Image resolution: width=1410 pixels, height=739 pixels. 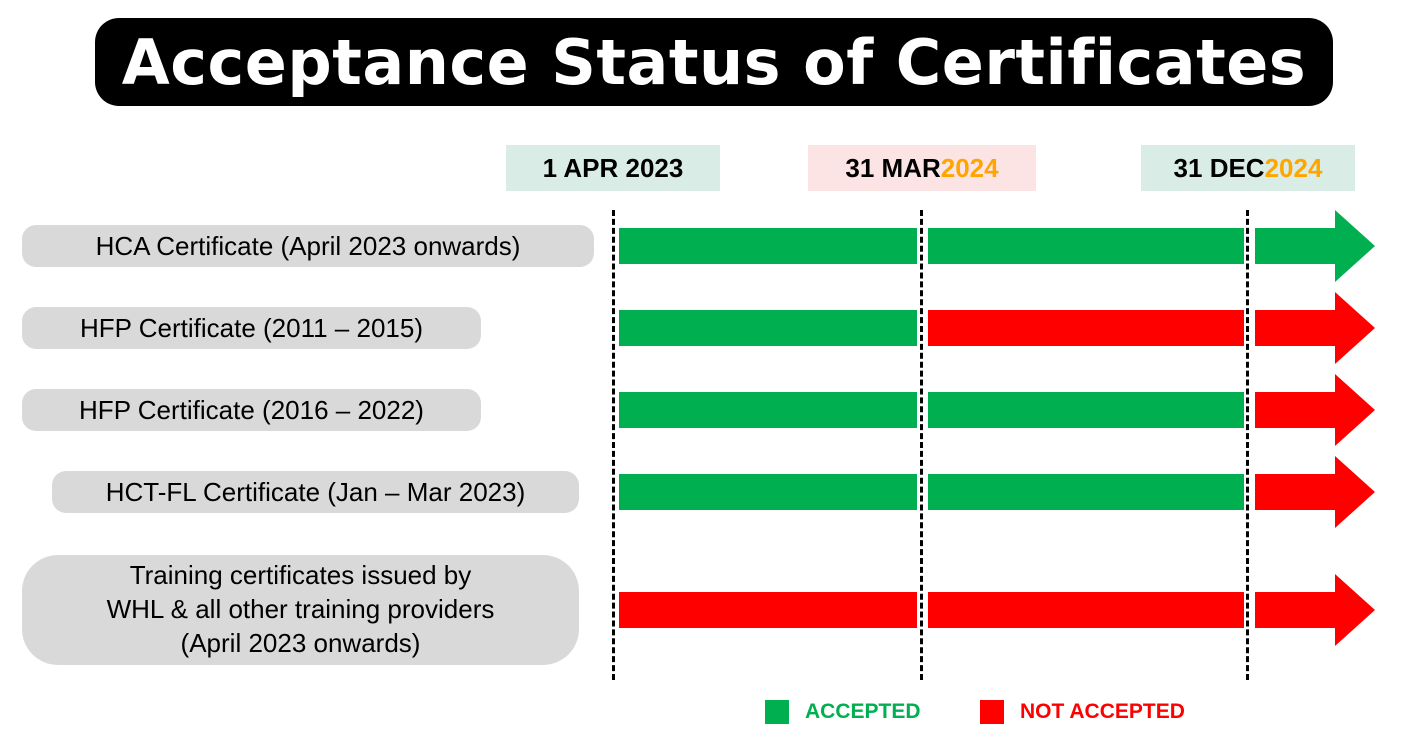 I want to click on certificate-label-line: (April 2023 onwards), so click(x=300, y=642).